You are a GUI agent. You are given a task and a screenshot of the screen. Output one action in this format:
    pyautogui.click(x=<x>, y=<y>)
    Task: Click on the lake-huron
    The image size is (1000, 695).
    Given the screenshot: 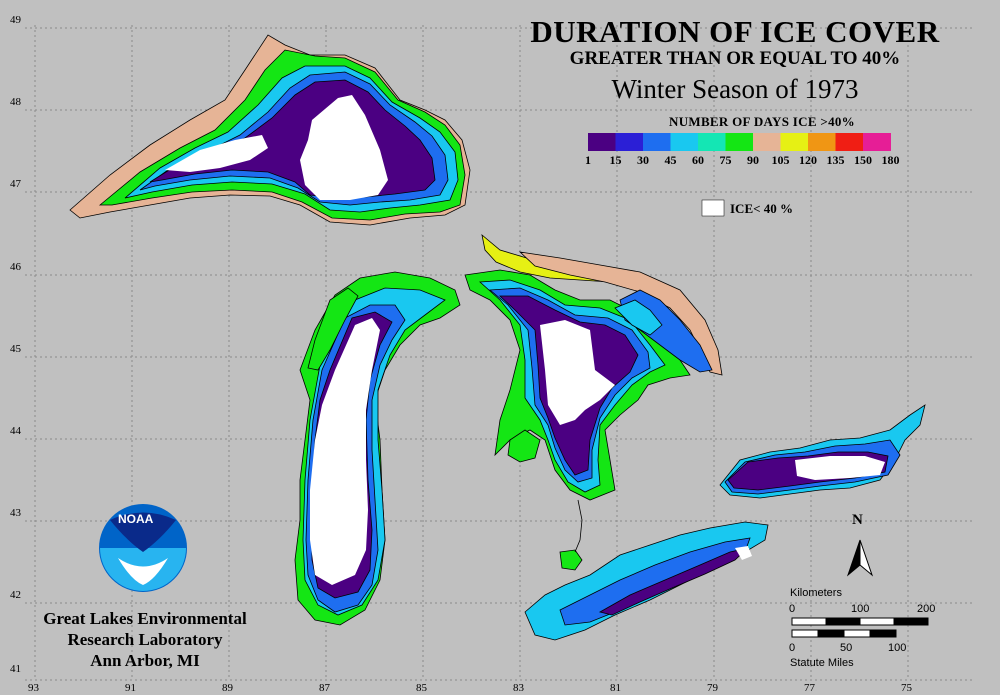 What is the action you would take?
    pyautogui.click(x=588, y=385)
    